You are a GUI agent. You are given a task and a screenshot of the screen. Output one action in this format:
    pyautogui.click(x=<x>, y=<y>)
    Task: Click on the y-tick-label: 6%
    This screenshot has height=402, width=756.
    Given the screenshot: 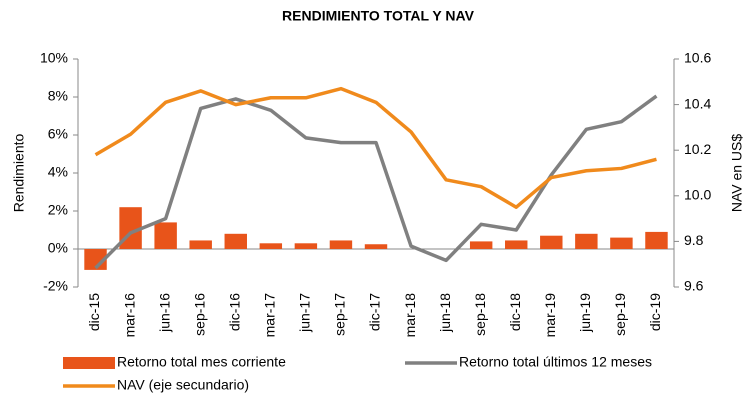 What is the action you would take?
    pyautogui.click(x=58, y=134)
    